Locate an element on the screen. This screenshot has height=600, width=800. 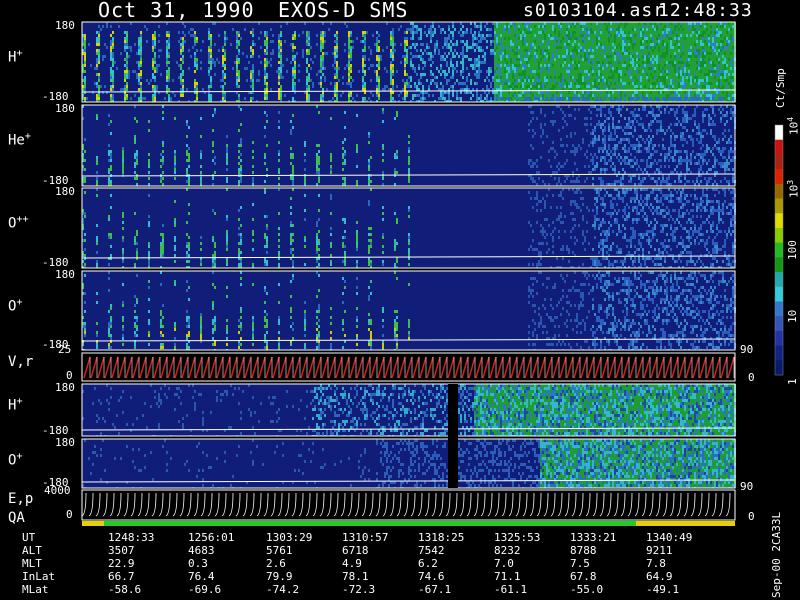
footer-row-name: MLT is located at coordinates (32, 563).